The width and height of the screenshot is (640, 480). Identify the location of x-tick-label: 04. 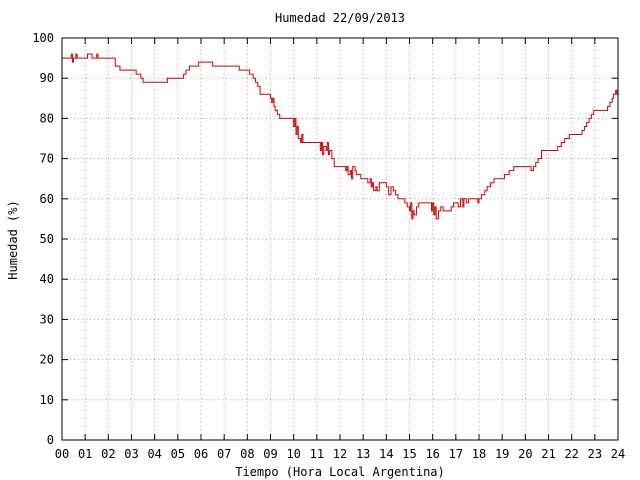
(154, 454).